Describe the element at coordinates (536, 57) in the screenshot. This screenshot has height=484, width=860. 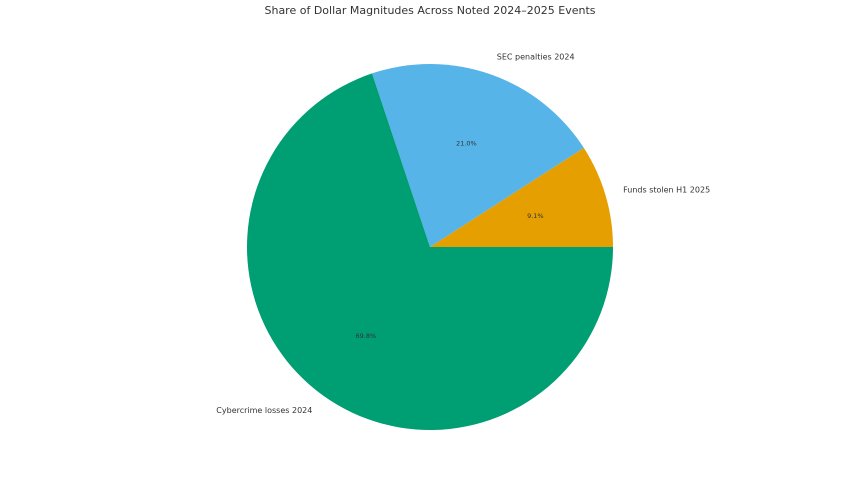
I see `slice-label: SEC penalties 2024` at that location.